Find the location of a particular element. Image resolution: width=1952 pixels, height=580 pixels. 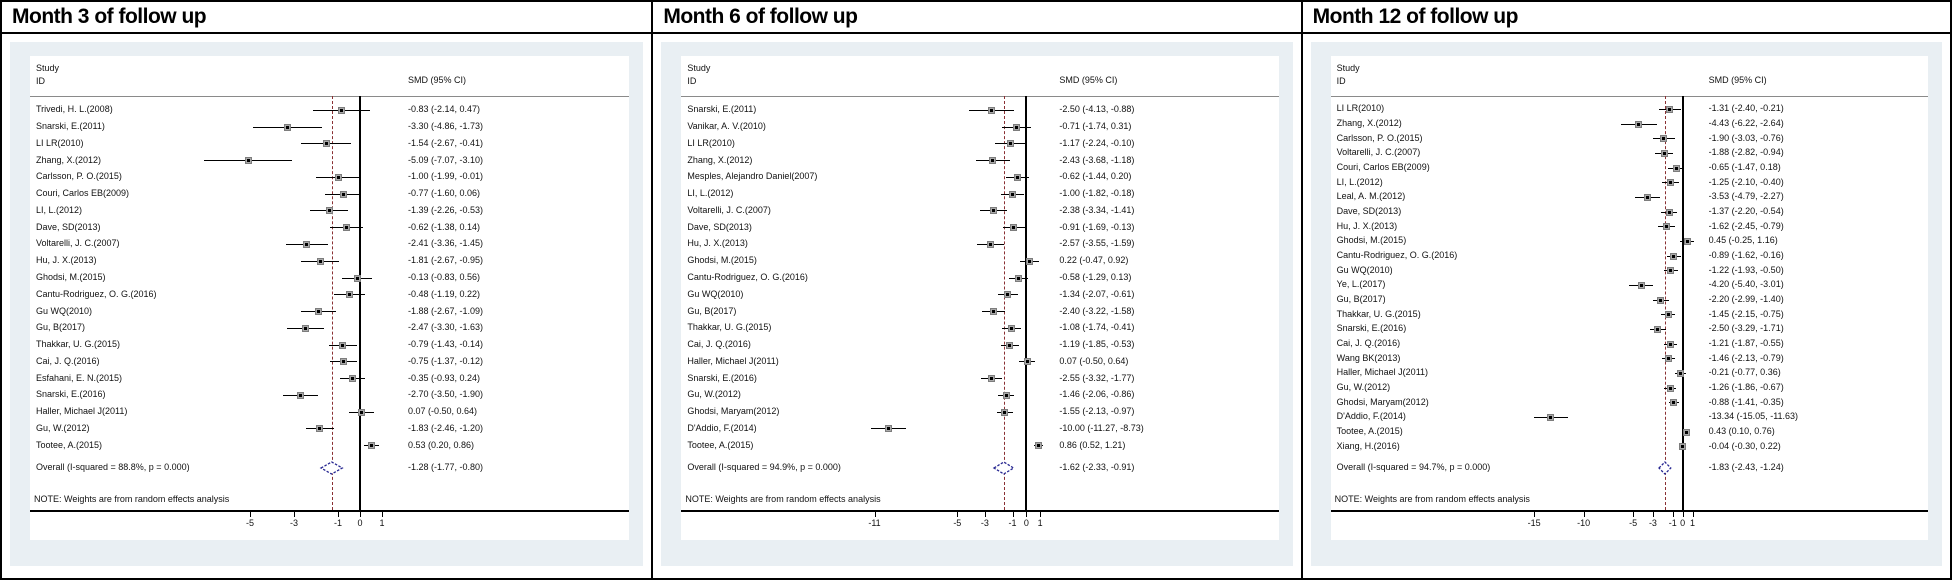

smd-ci-value: -0.48 (-1.19, 0.22) is located at coordinates (444, 293).